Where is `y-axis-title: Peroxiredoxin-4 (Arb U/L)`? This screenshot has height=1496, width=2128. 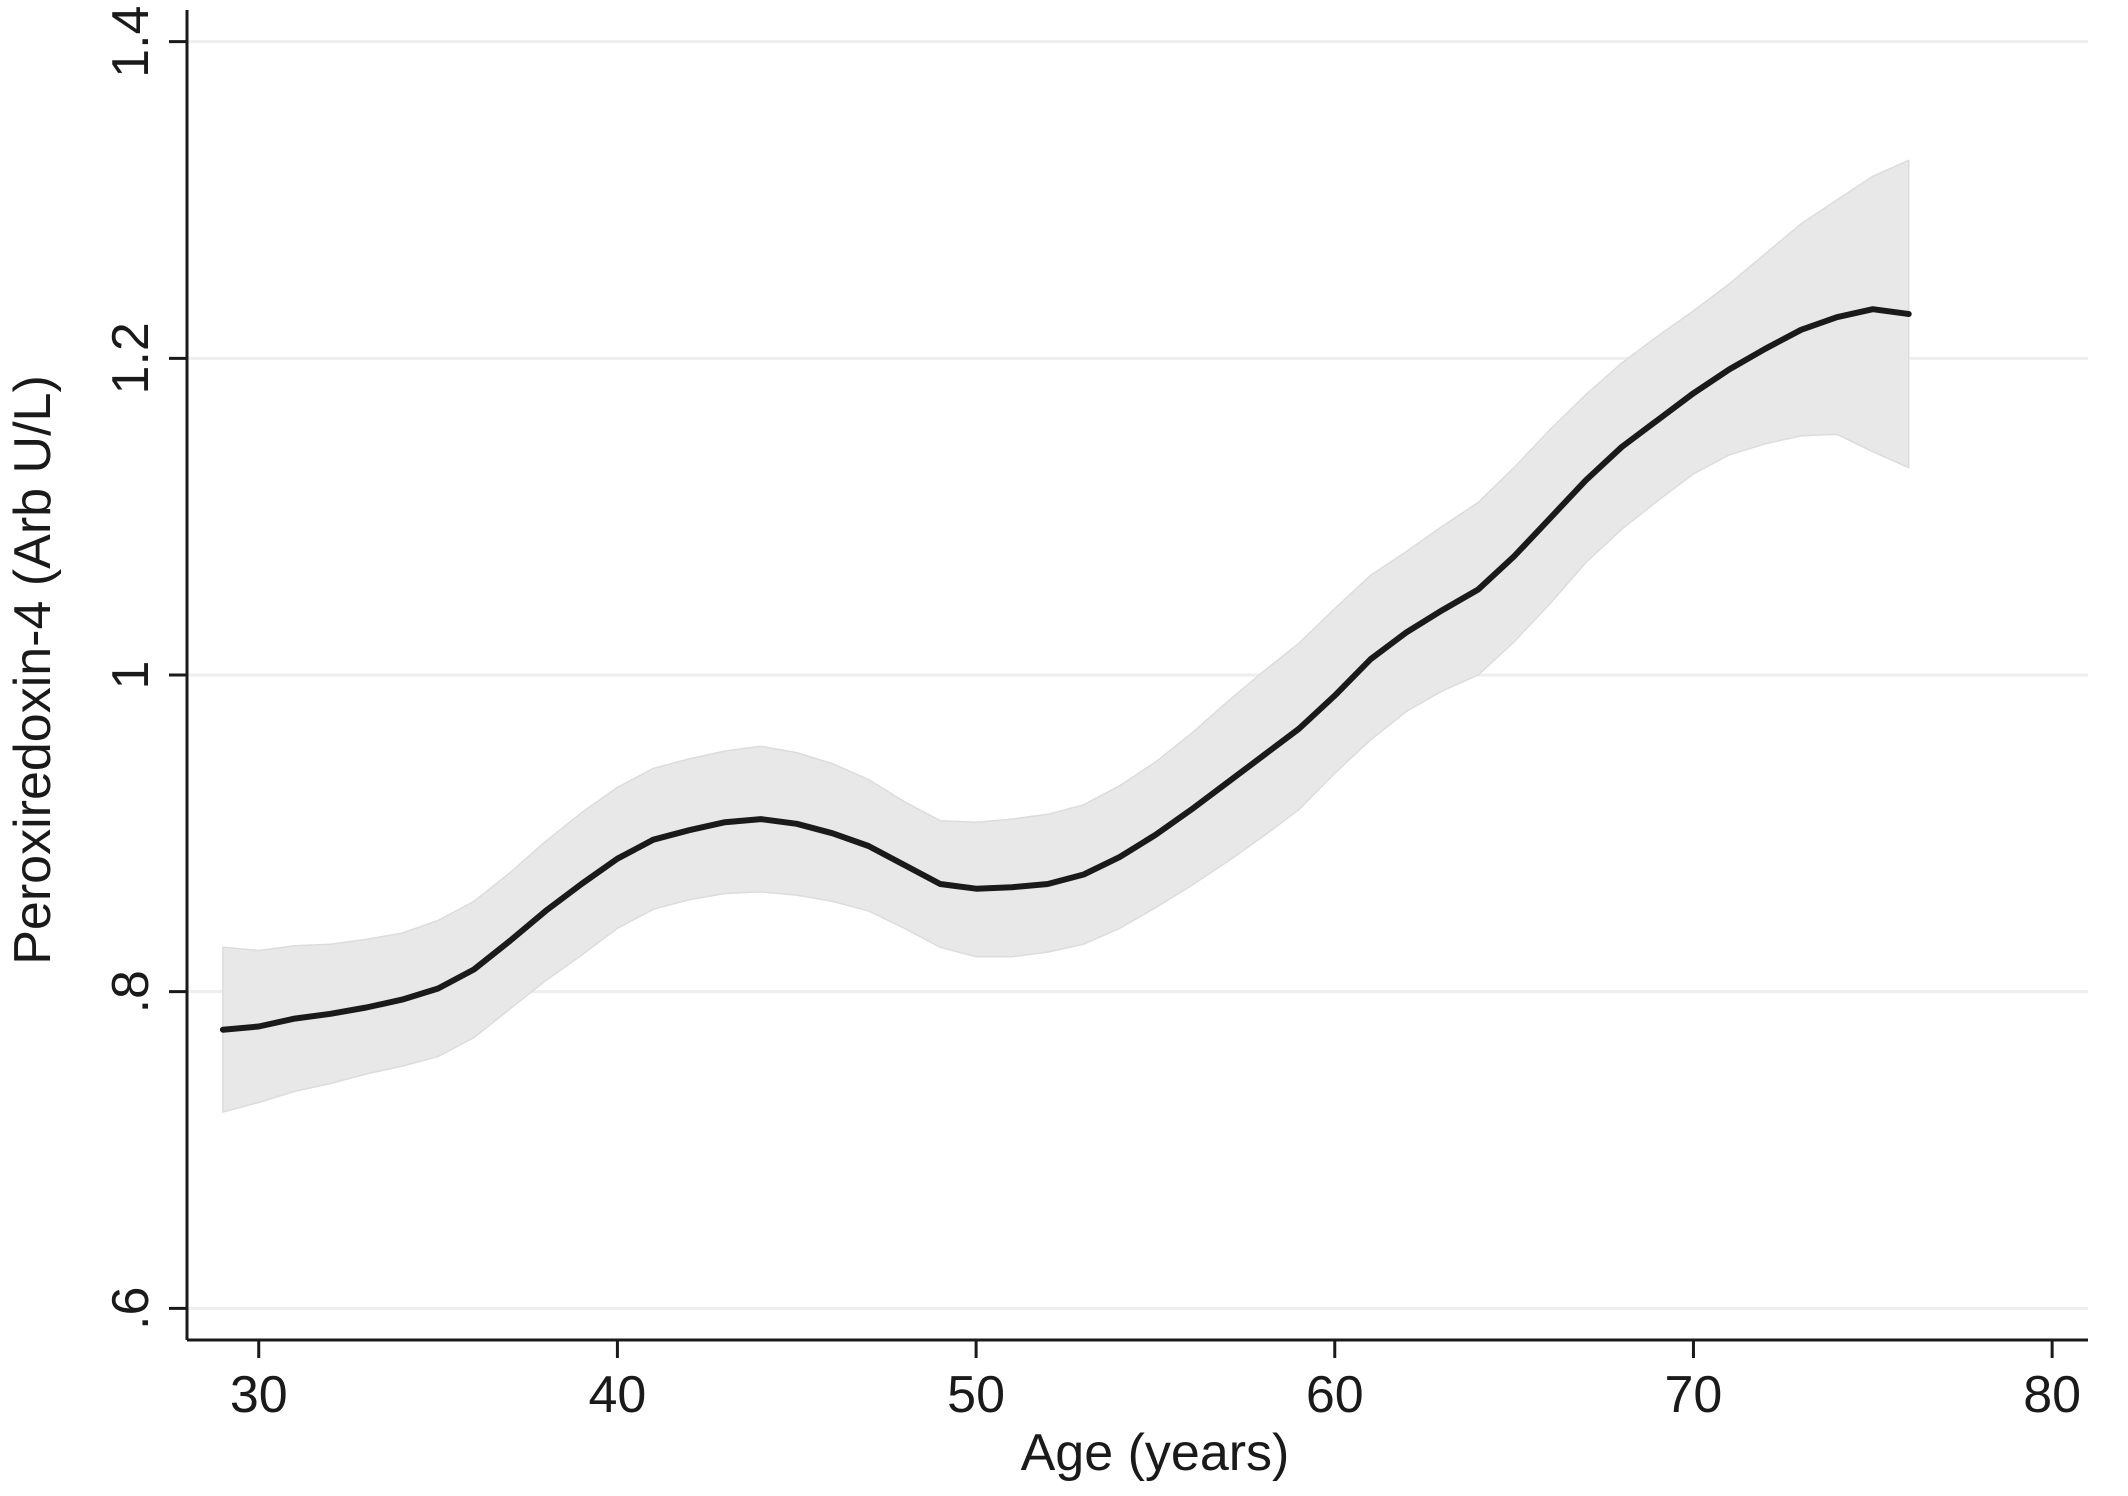
y-axis-title: Peroxiredoxin-4 (Arb U/L) is located at coordinates (33, 670).